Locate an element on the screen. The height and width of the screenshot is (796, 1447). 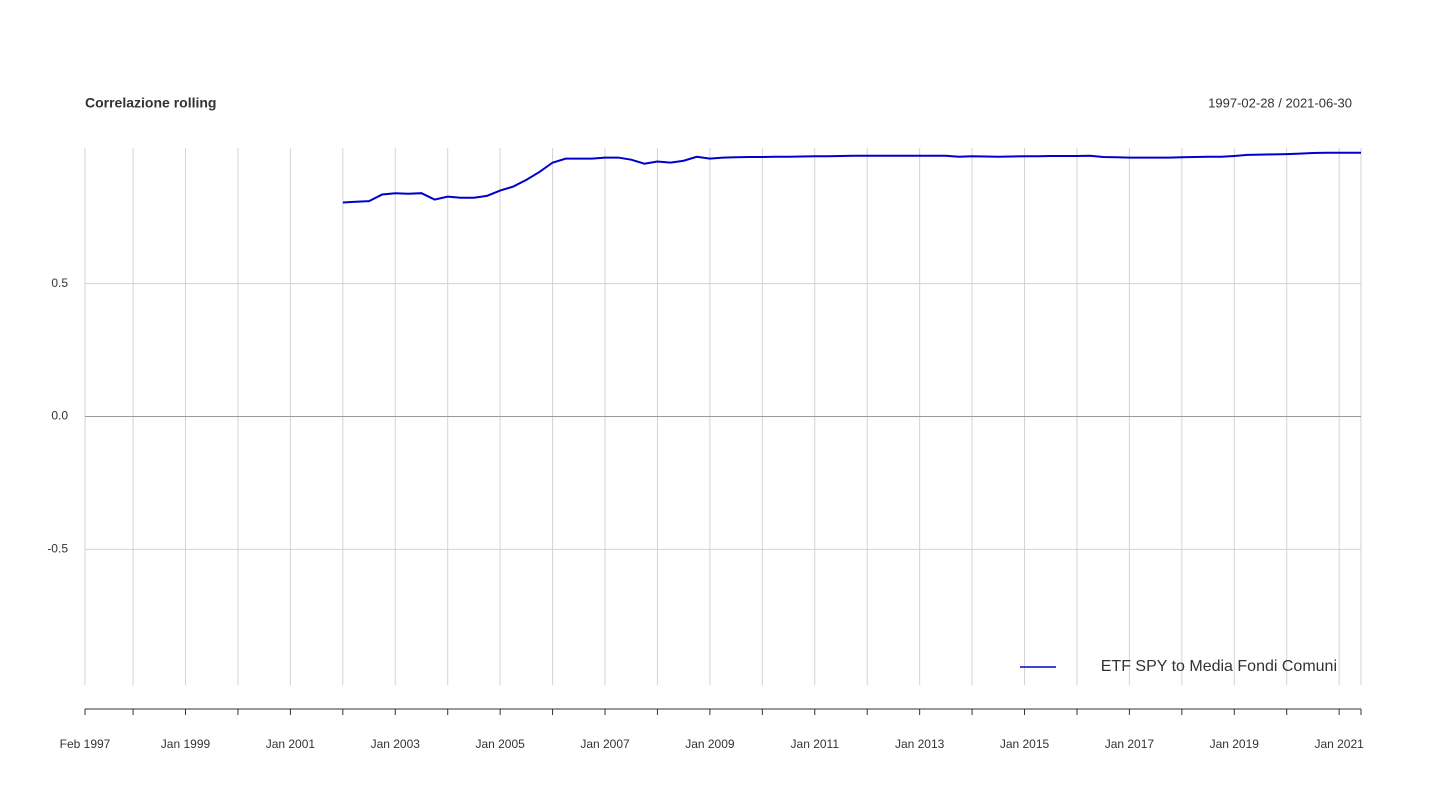
legend-label: ETF SPY to Media Fondi Comuni is located at coordinates (1219, 666).